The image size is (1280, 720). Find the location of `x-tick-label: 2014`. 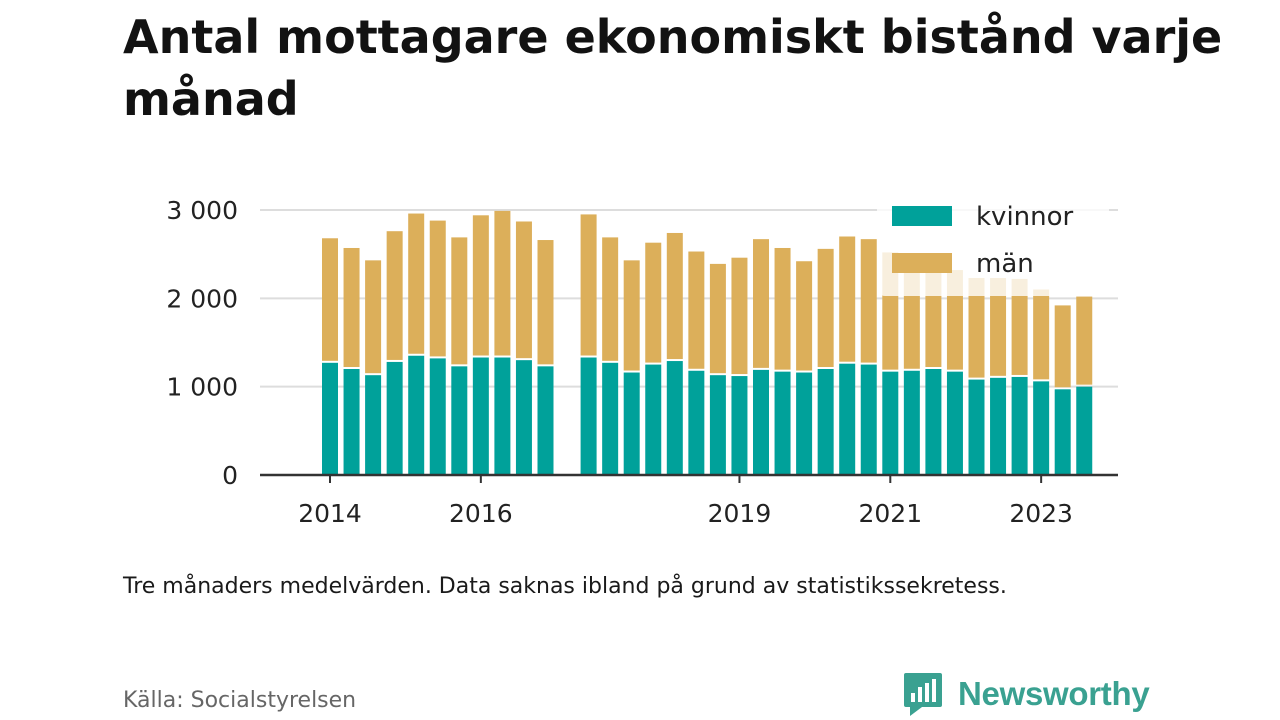

x-tick-label: 2014 is located at coordinates (330, 513).